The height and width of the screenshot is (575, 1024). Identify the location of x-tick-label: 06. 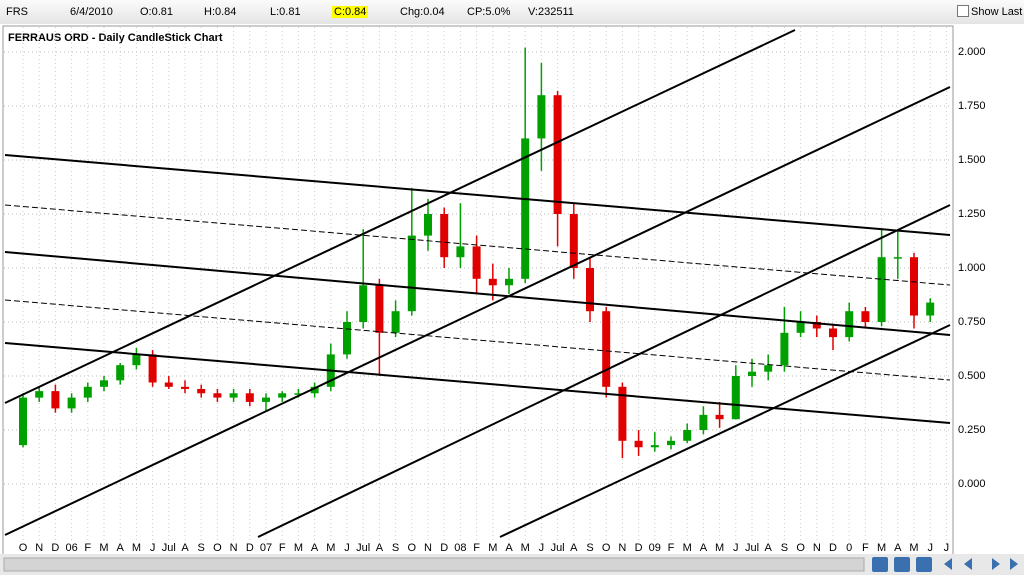
(71, 548).